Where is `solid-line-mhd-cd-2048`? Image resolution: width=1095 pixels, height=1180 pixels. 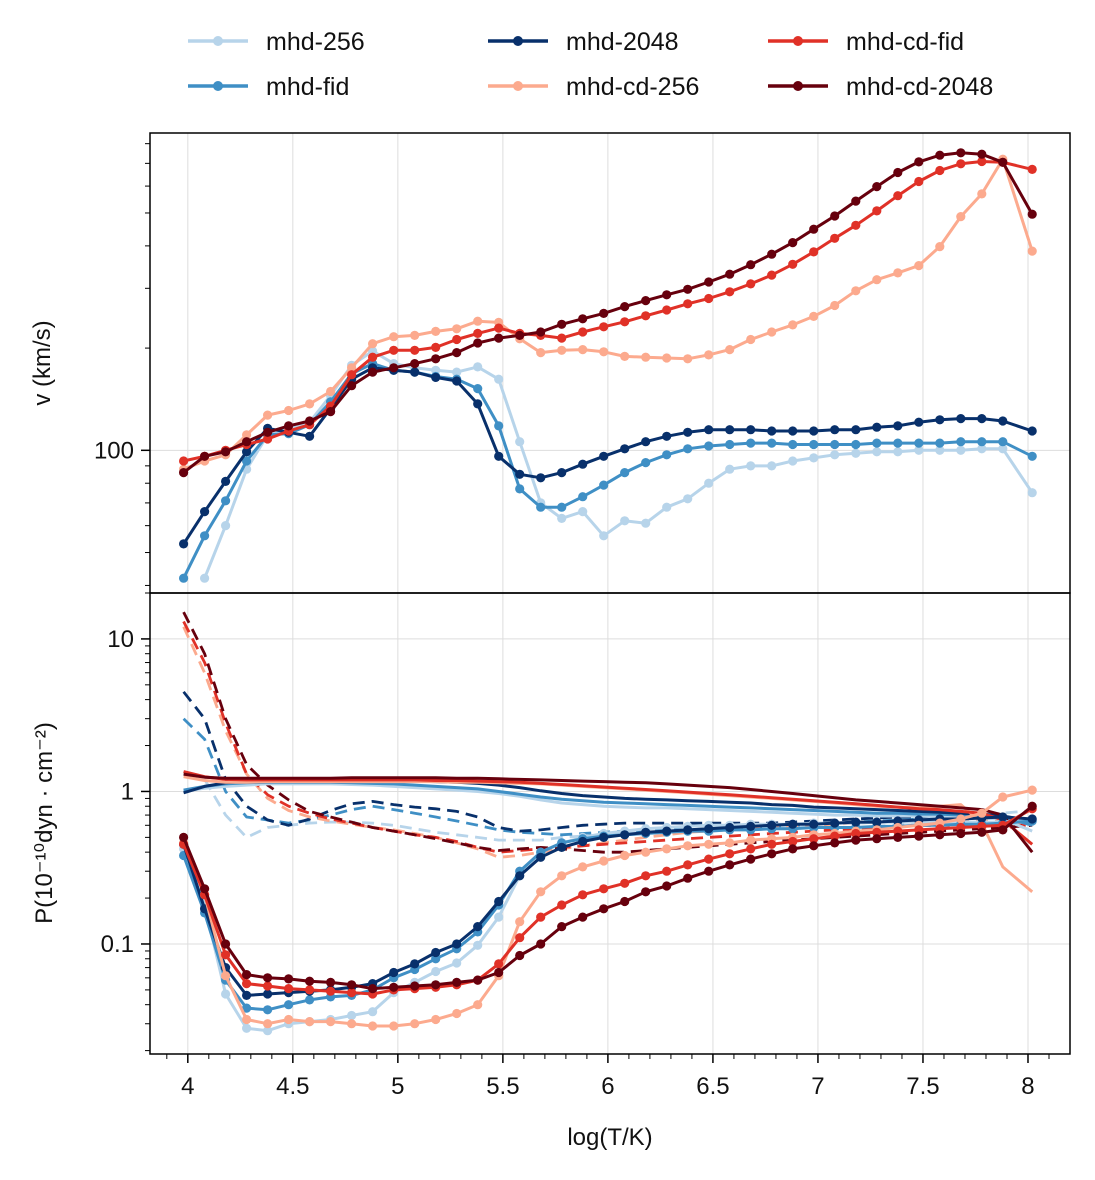 solid-line-mhd-cd-2048 is located at coordinates (608, 813).